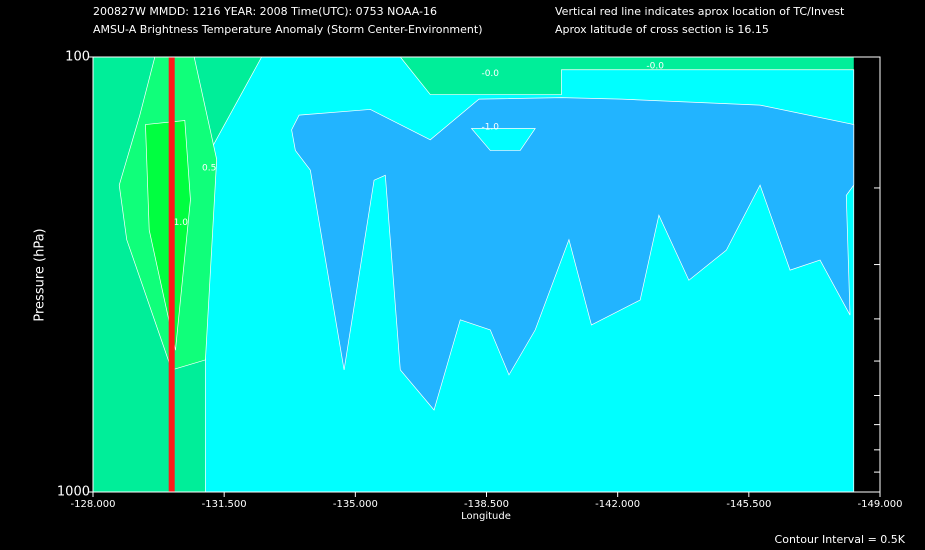  Describe the element at coordinates (840, 539) in the screenshot. I see `note: Contour Interval = 0.5K` at that location.